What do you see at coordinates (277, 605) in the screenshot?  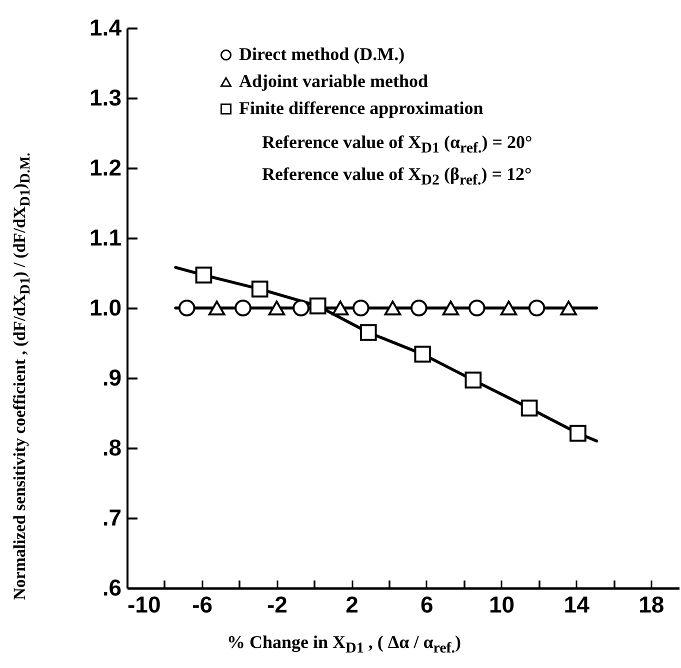 I see `x-tick-label: -2` at bounding box center [277, 605].